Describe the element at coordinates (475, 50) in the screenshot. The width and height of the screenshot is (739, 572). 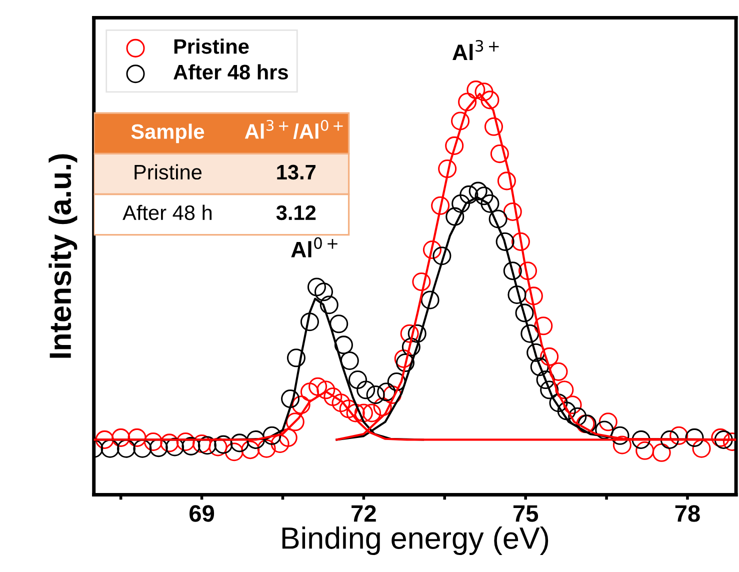
I see `annotation: Al$^{3+}$` at that location.